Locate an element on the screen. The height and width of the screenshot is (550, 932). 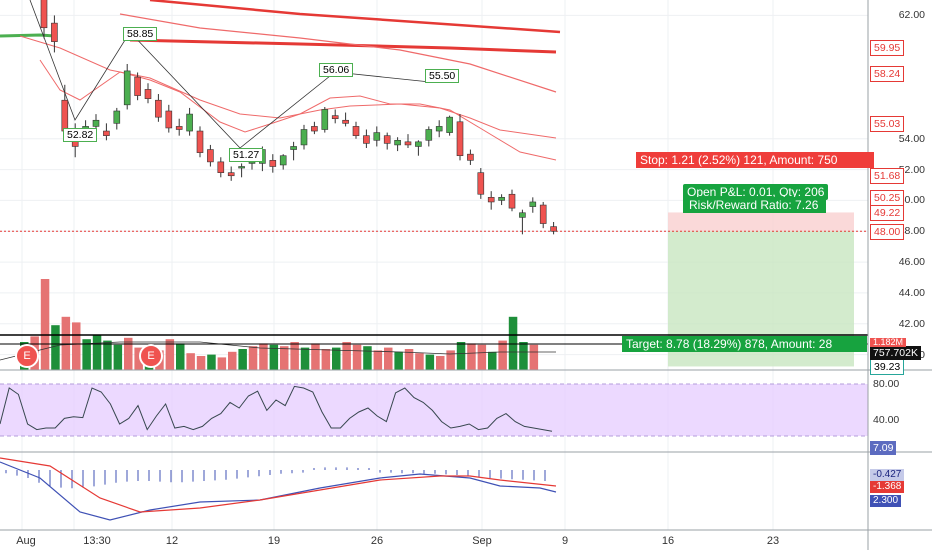
time-tick-label: 16 is located at coordinates (668, 541).